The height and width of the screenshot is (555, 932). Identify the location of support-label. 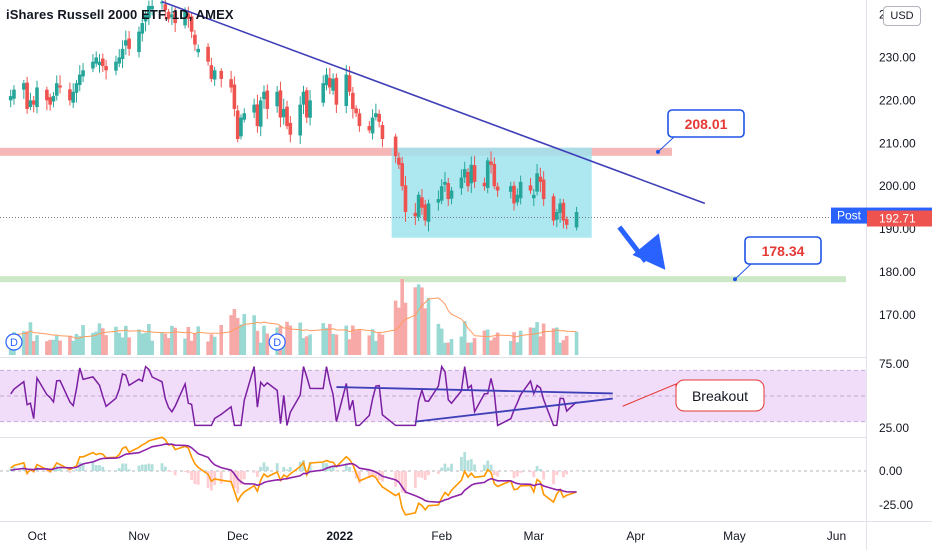
(783, 250).